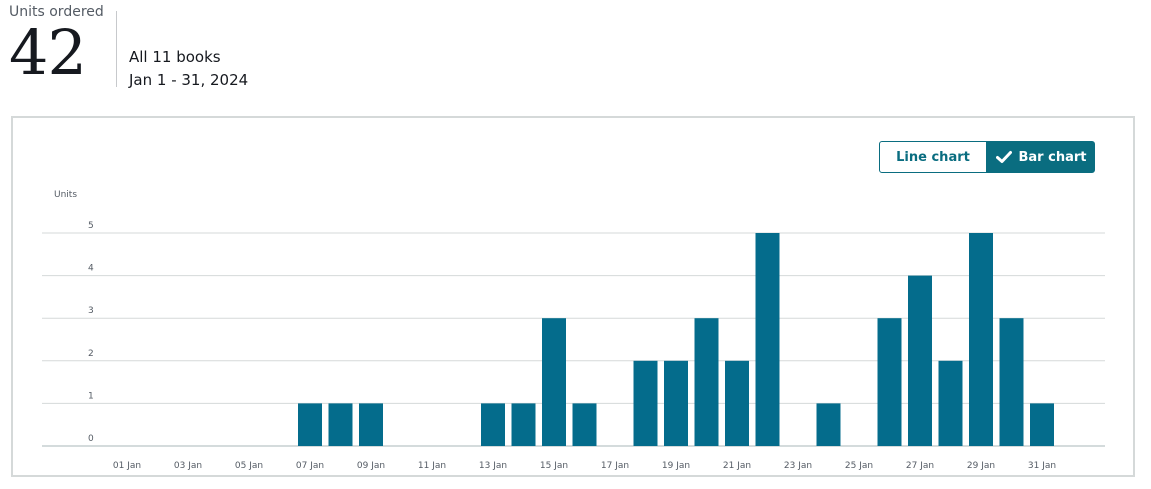 Image resolution: width=1151 pixels, height=489 pixels. Describe the element at coordinates (188, 69) in the screenshot. I see `scope-info: All 11 books Jan 1 - 31, 2024` at that location.